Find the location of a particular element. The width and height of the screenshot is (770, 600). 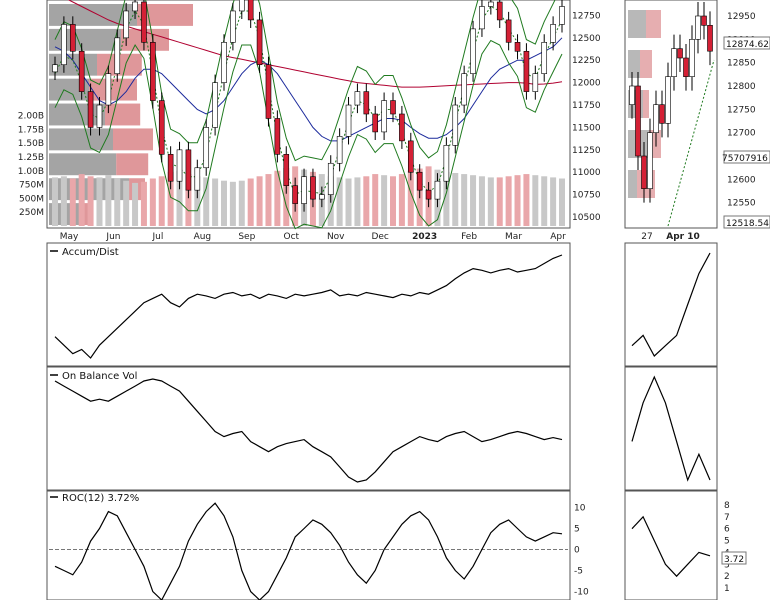

roc-zoom-tick-label: 6 is located at coordinates (727, 530).